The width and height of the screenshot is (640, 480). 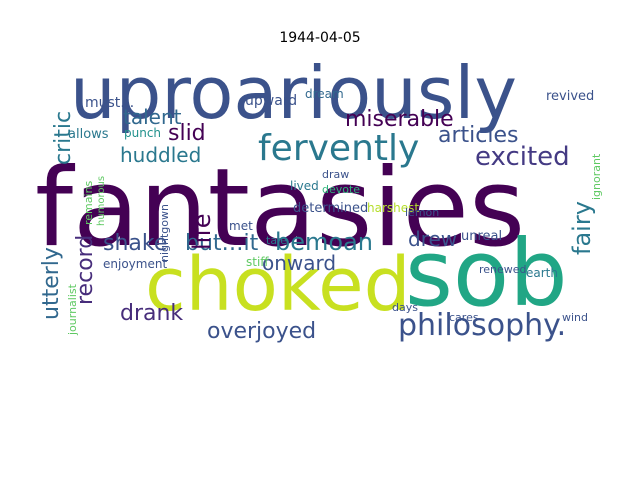 I want to click on cloud-word: utterly, so click(x=51, y=283).